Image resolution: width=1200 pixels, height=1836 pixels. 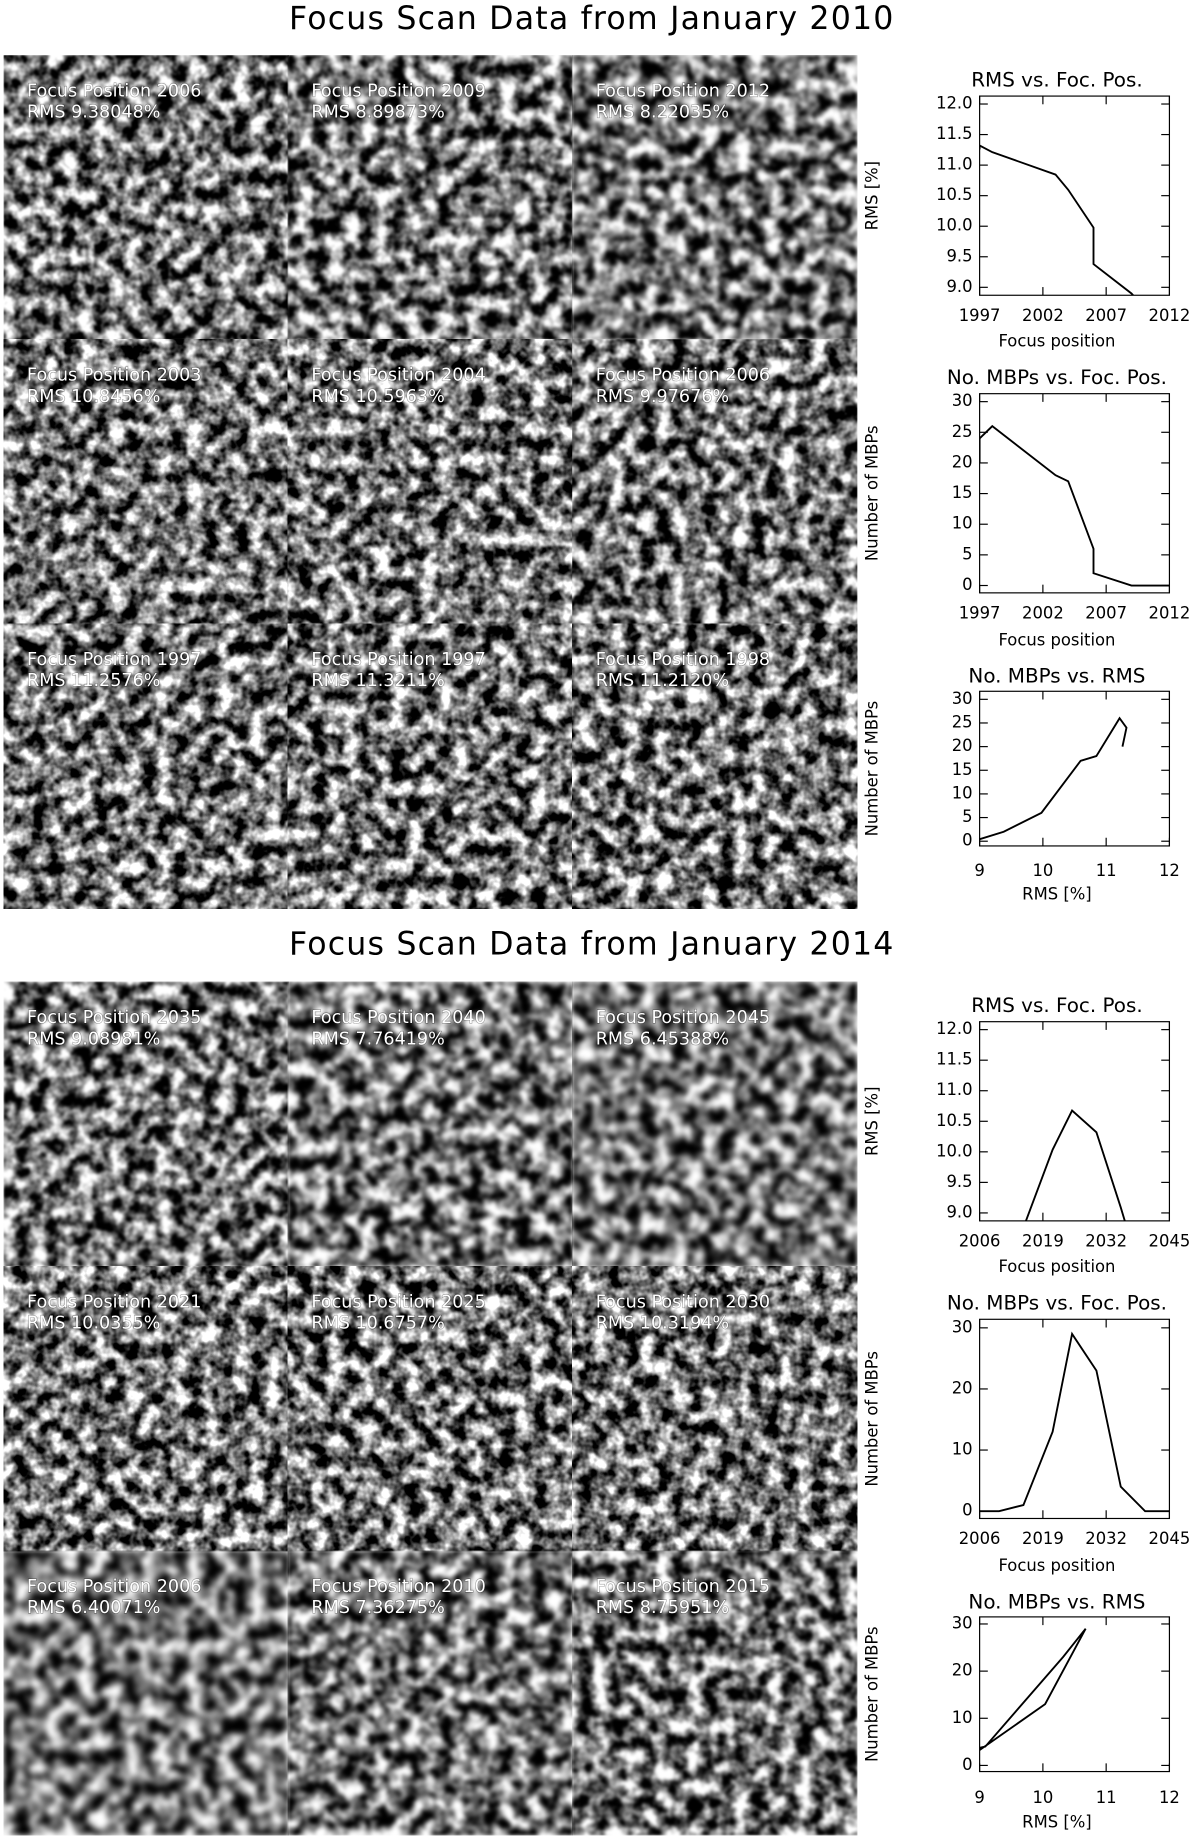 I want to click on y-tick-label: 11.5, so click(x=954, y=1059).